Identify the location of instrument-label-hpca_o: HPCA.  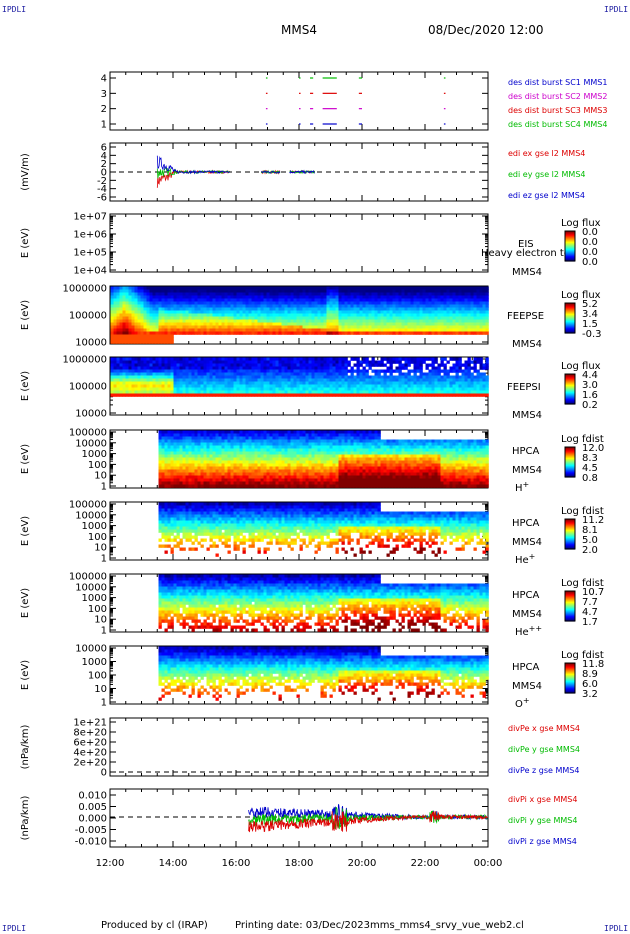
(526, 667).